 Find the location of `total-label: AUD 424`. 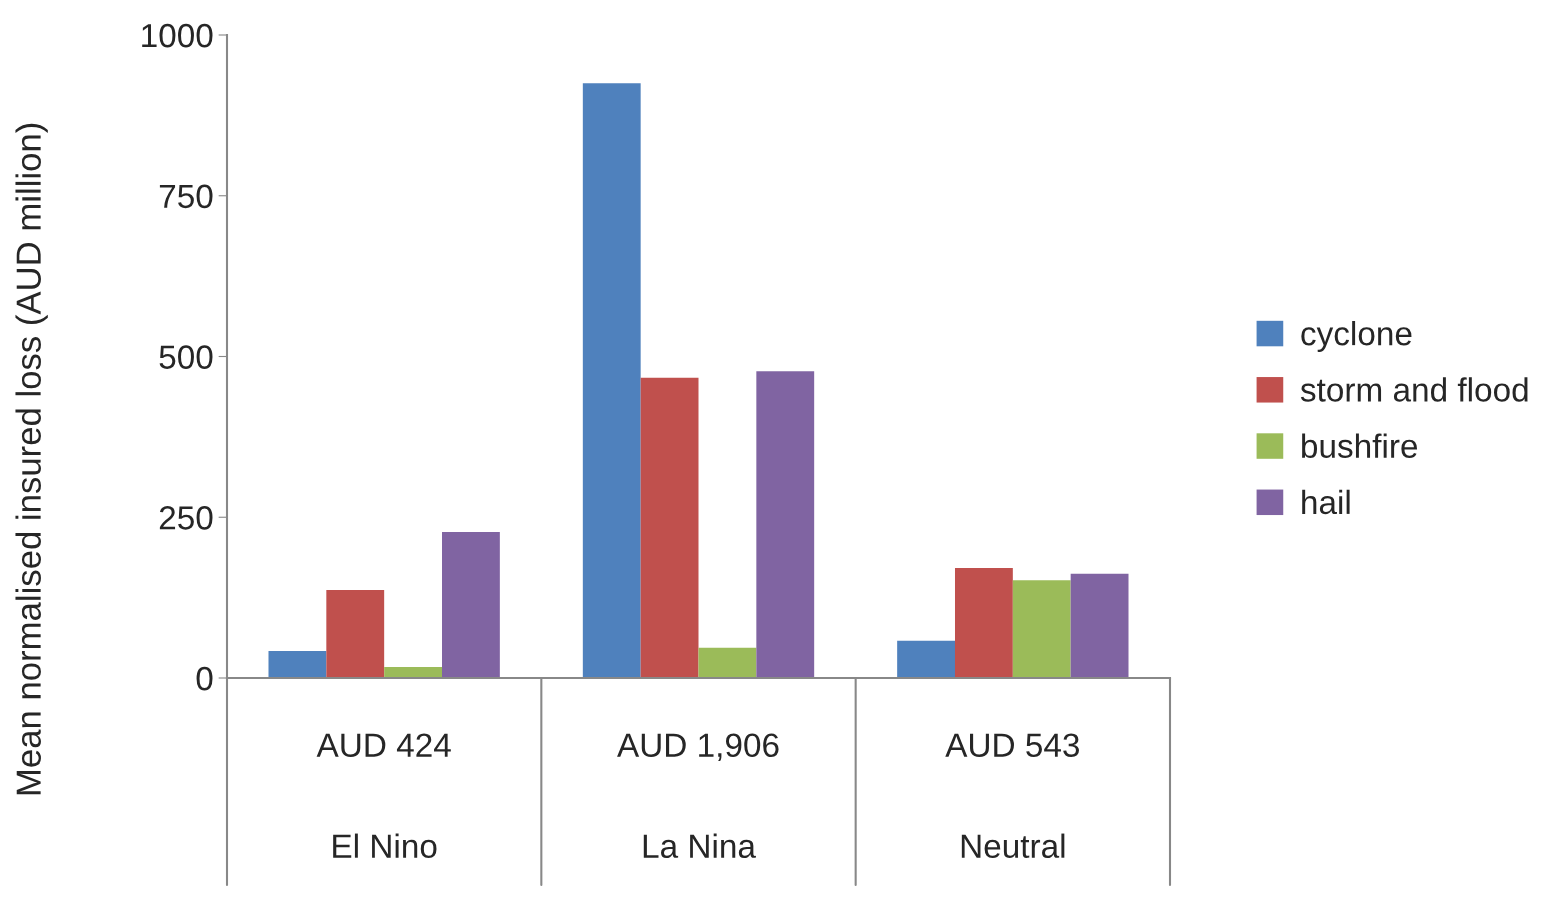

total-label: AUD 424 is located at coordinates (383, 745).